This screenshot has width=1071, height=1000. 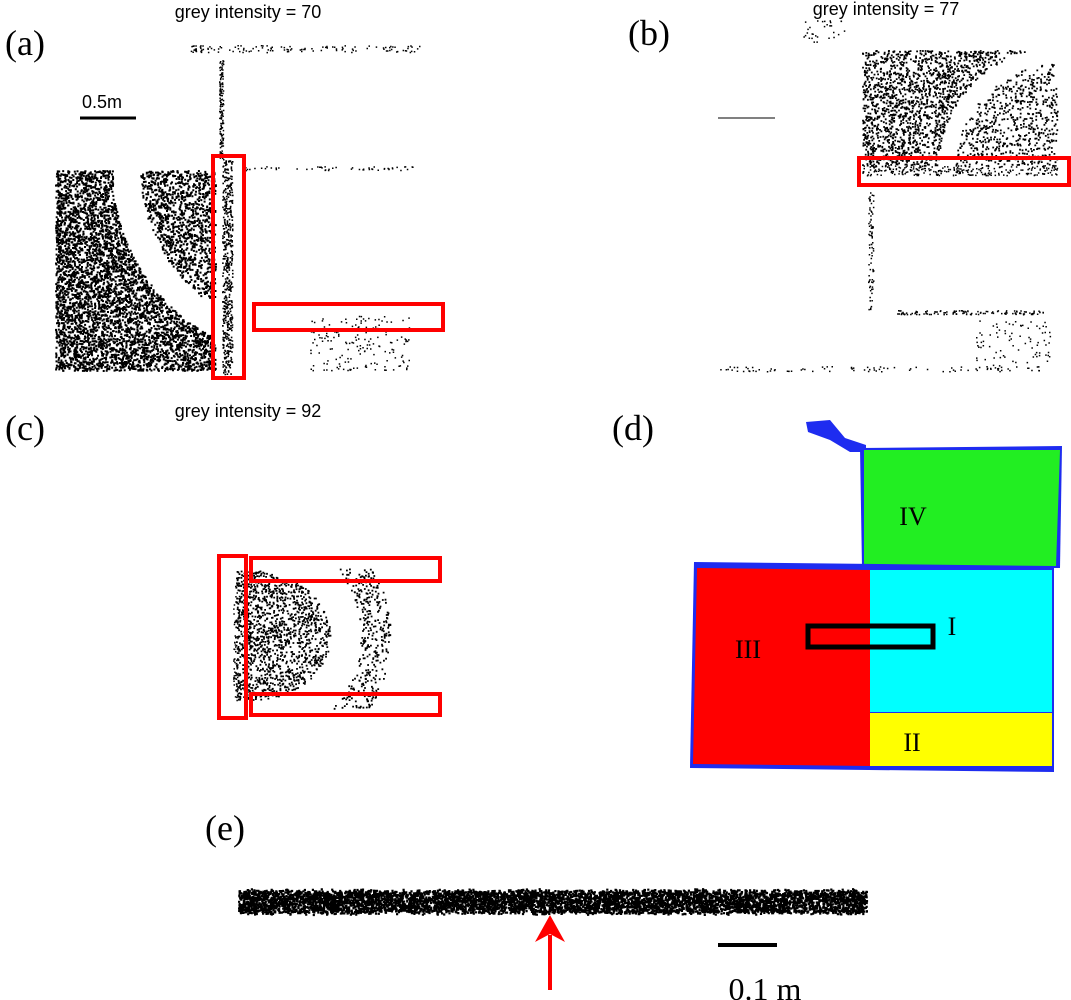 I want to click on panel-label: (d), so click(x=633, y=428).